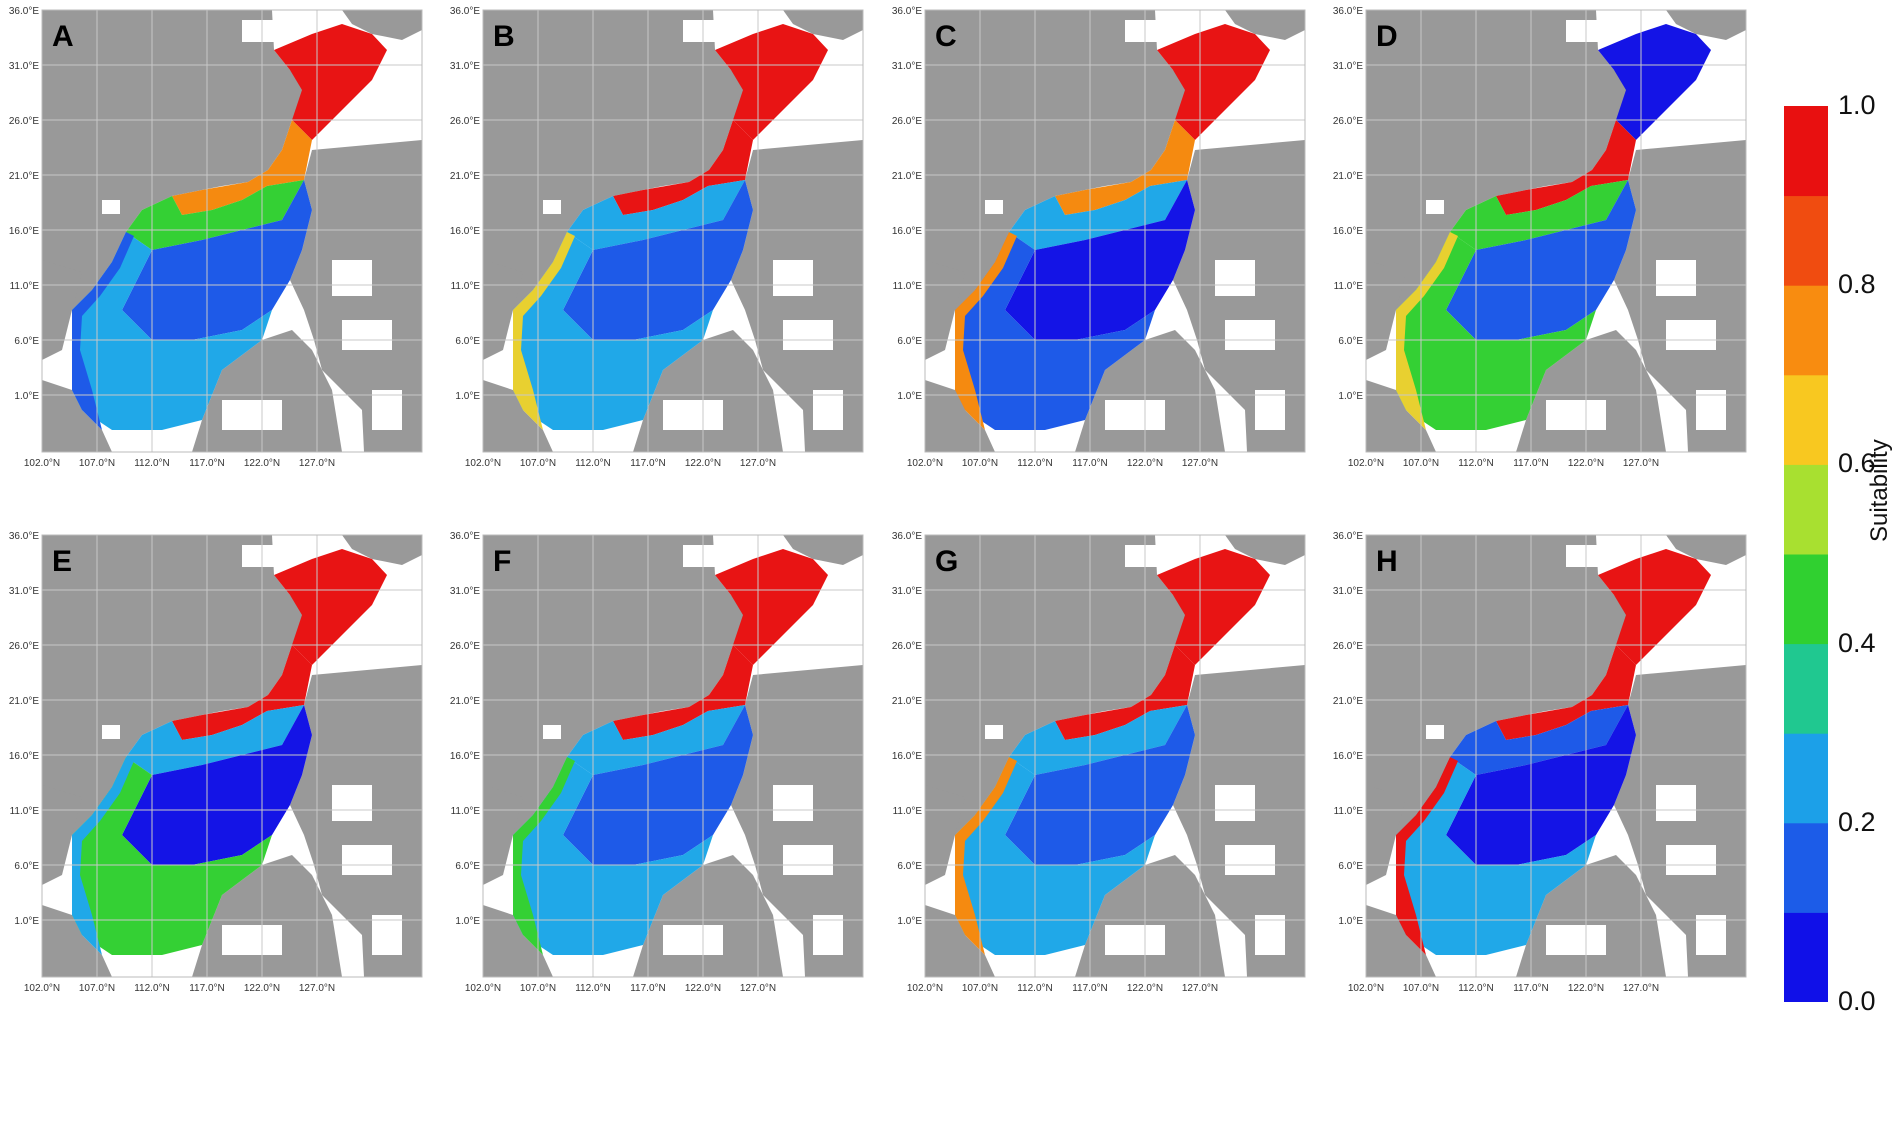  Describe the element at coordinates (907, 756) in the screenshot. I see `y-tick-label: 16.0°E` at that location.